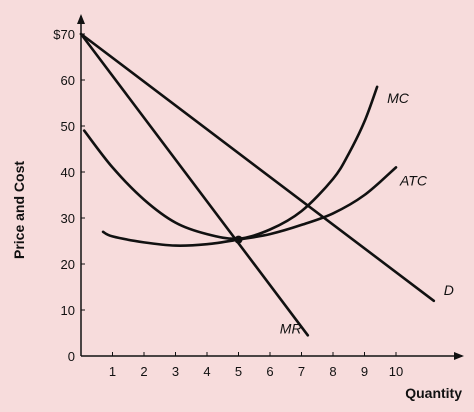  What do you see at coordinates (81, 19) in the screenshot?
I see `y-axis-arrow` at bounding box center [81, 19].